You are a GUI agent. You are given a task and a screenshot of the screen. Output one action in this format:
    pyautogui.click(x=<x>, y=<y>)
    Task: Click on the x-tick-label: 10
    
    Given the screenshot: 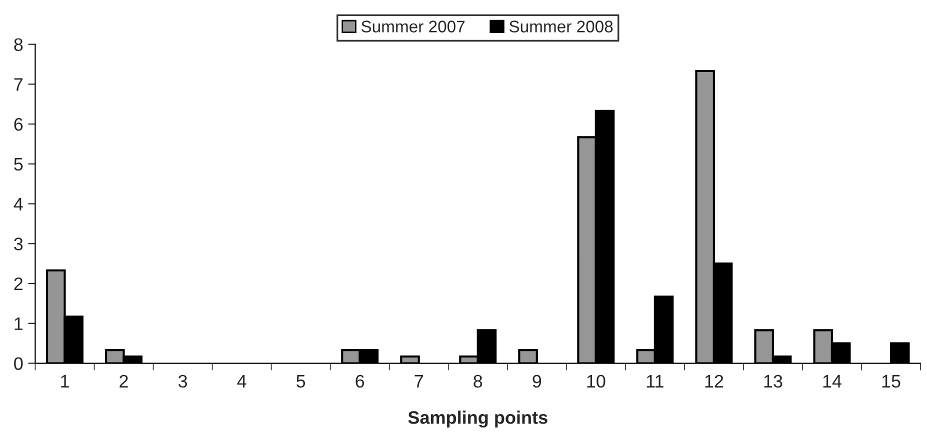 What is the action you would take?
    pyautogui.click(x=596, y=381)
    